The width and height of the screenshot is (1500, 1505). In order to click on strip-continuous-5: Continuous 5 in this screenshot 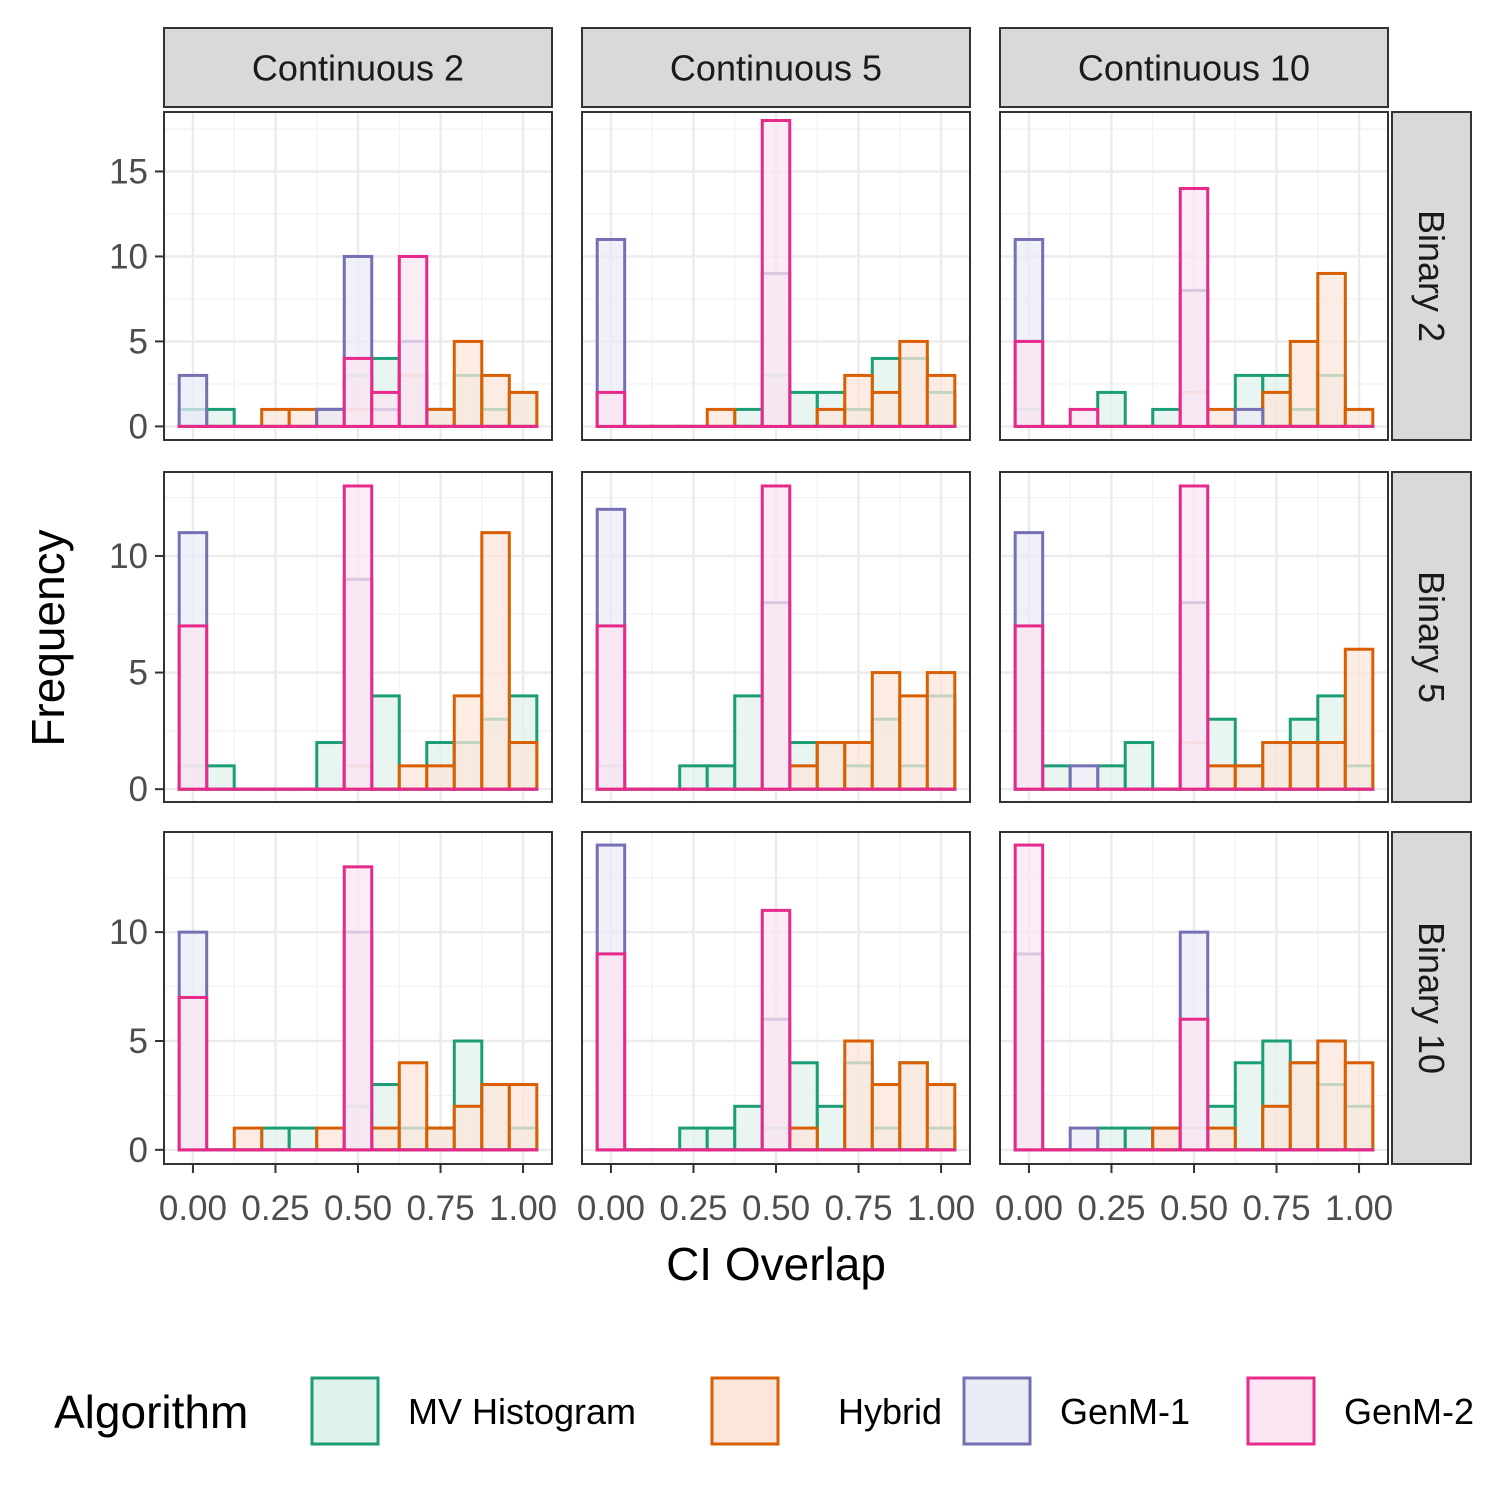, I will do `click(776, 67)`.